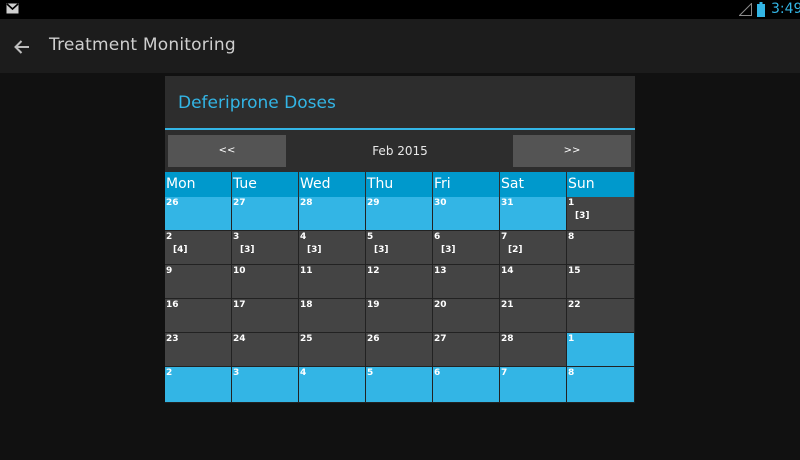 This screenshot has height=460, width=800. I want to click on back-arrow-icon, so click(22, 47).